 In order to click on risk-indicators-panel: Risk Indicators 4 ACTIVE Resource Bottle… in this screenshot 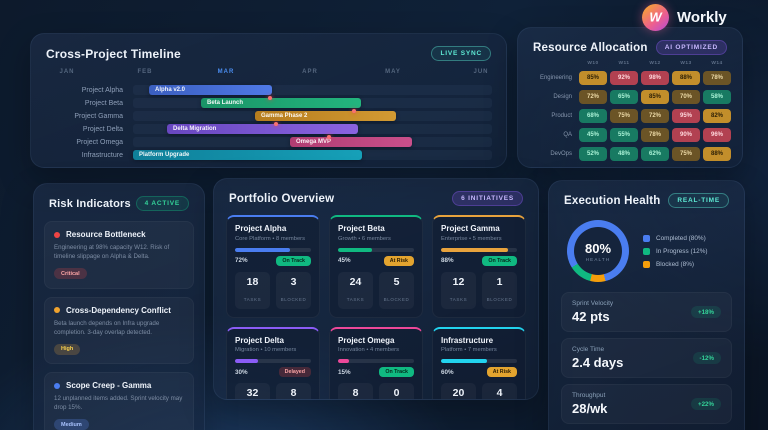, I will do `click(119, 306)`.